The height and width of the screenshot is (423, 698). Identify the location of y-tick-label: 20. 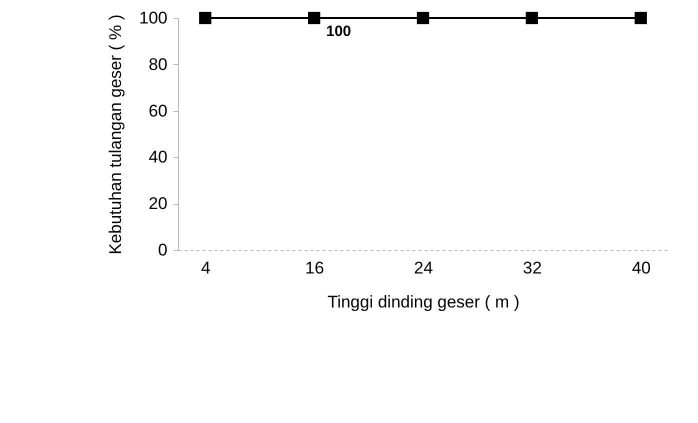
(158, 204).